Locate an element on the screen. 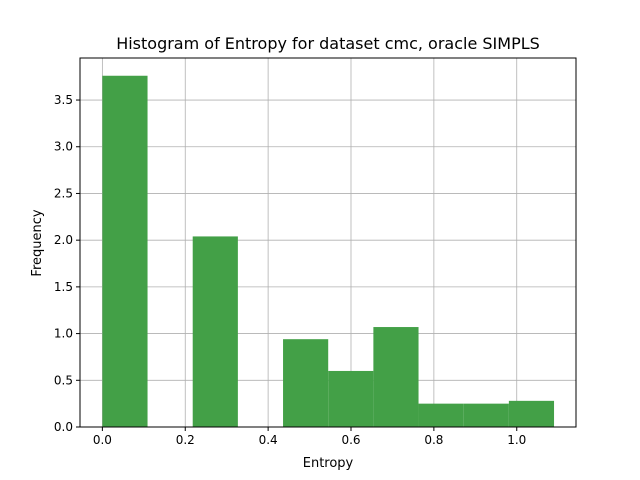 This screenshot has width=640, height=480. y-tick-label: 2.5 is located at coordinates (63, 193).